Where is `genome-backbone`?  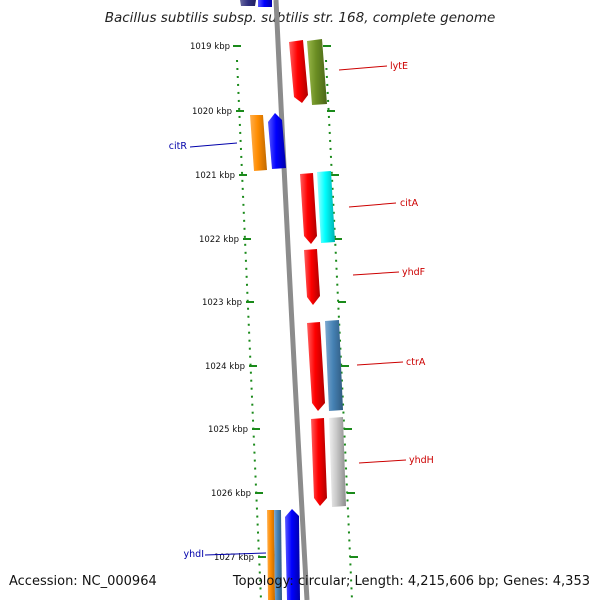
genome-backbone is located at coordinates (291, 300).